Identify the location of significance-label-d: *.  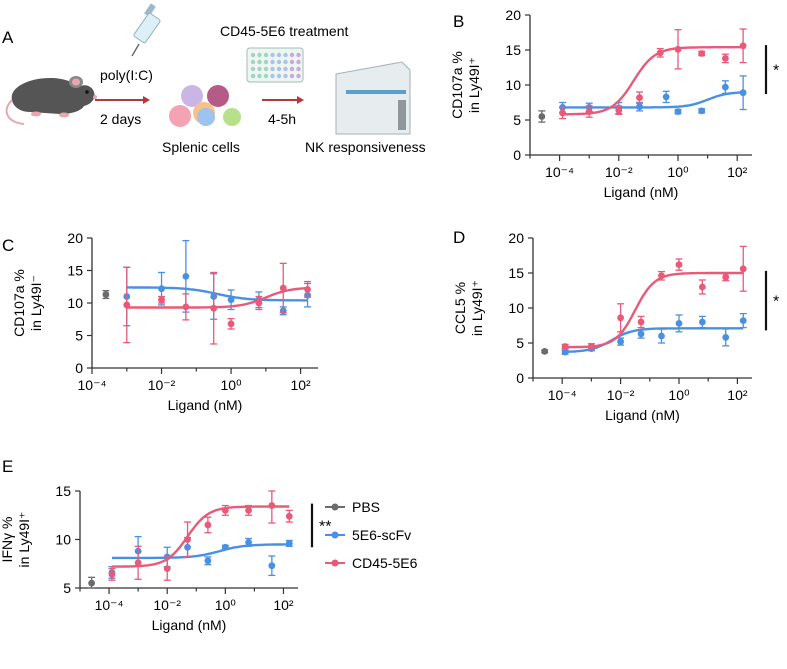
(776, 302).